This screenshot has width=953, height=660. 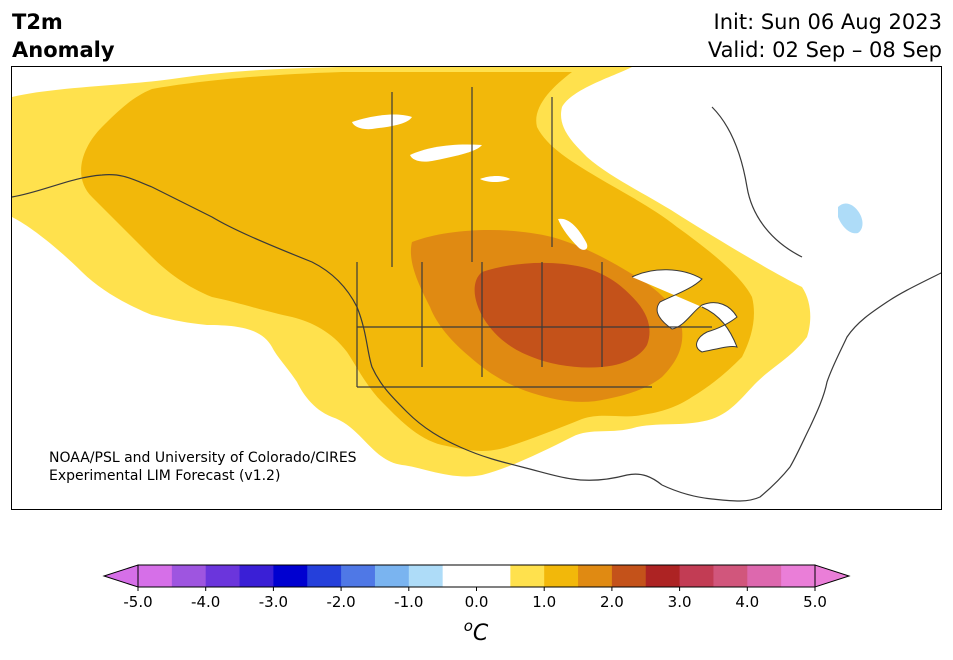 I want to click on colorbar-tick-label: 1.0, so click(x=544, y=602).